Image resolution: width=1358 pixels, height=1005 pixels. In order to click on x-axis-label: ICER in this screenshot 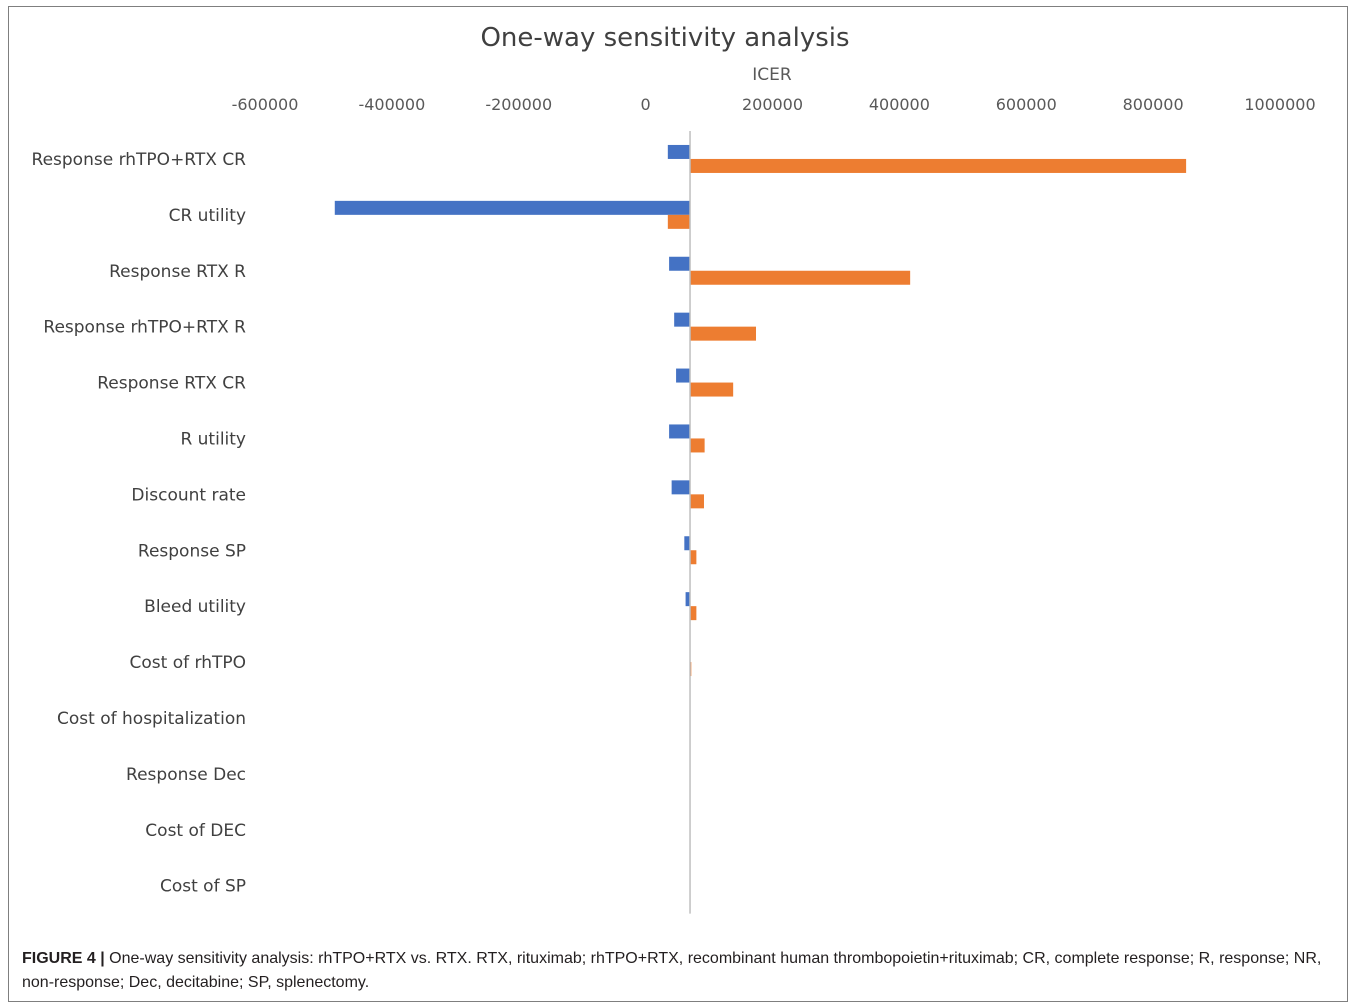, I will do `click(772, 75)`.